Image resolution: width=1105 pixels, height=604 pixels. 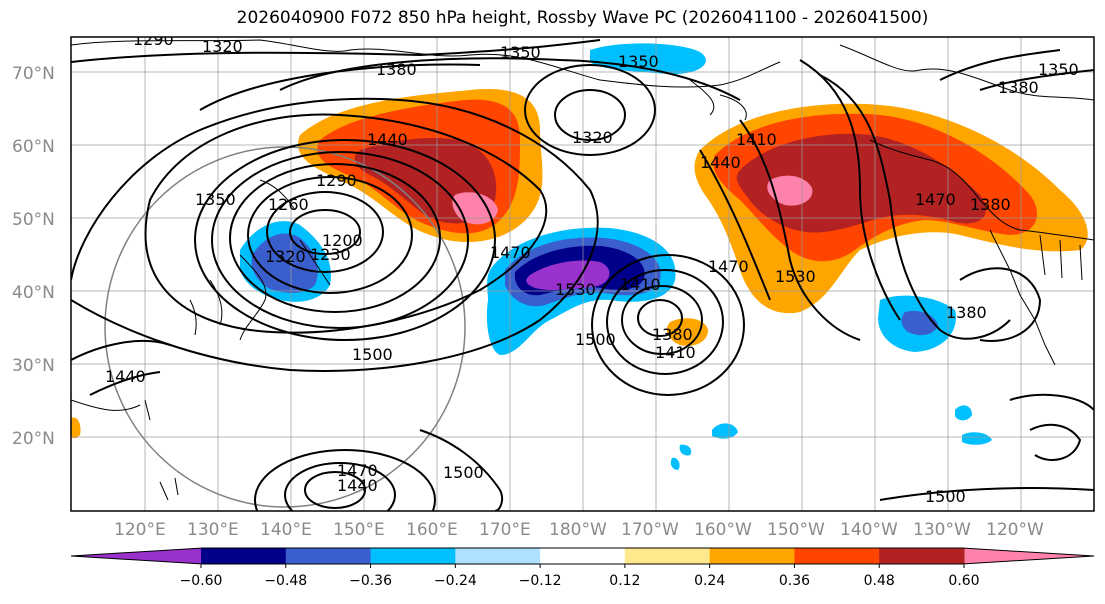 What do you see at coordinates (796, 530) in the screenshot?
I see `lon-label: 150°W` at bounding box center [796, 530].